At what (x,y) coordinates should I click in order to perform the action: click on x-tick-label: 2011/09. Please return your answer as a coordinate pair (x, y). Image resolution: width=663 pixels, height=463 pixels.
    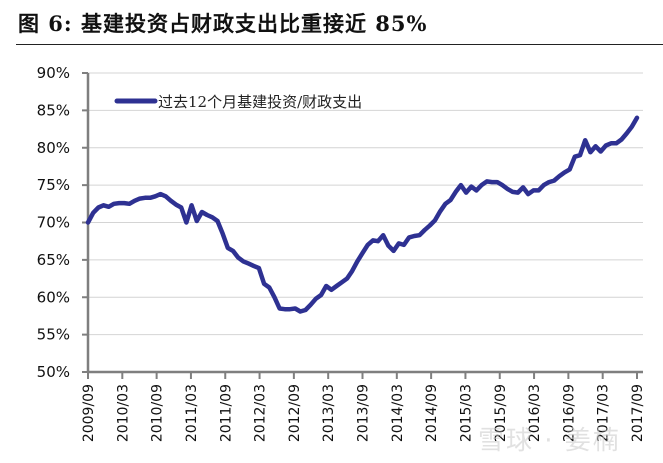
    Looking at the image, I should click on (226, 413).